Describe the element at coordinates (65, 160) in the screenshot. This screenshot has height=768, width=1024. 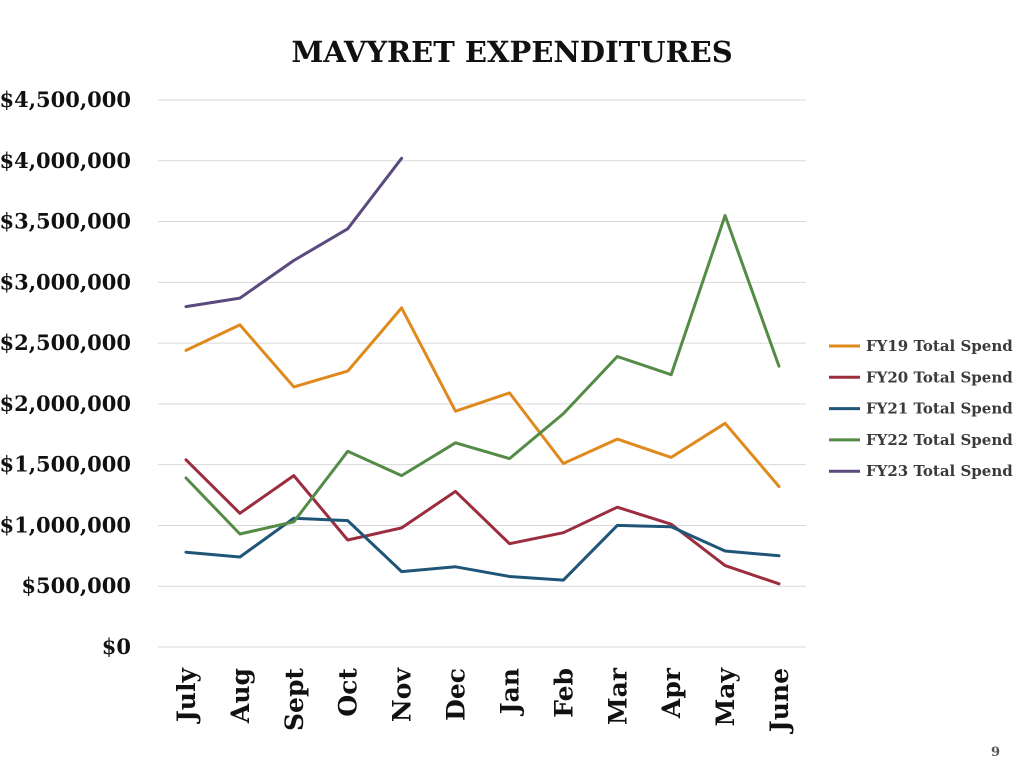
I see `y-tick-label: $4,000,000` at that location.